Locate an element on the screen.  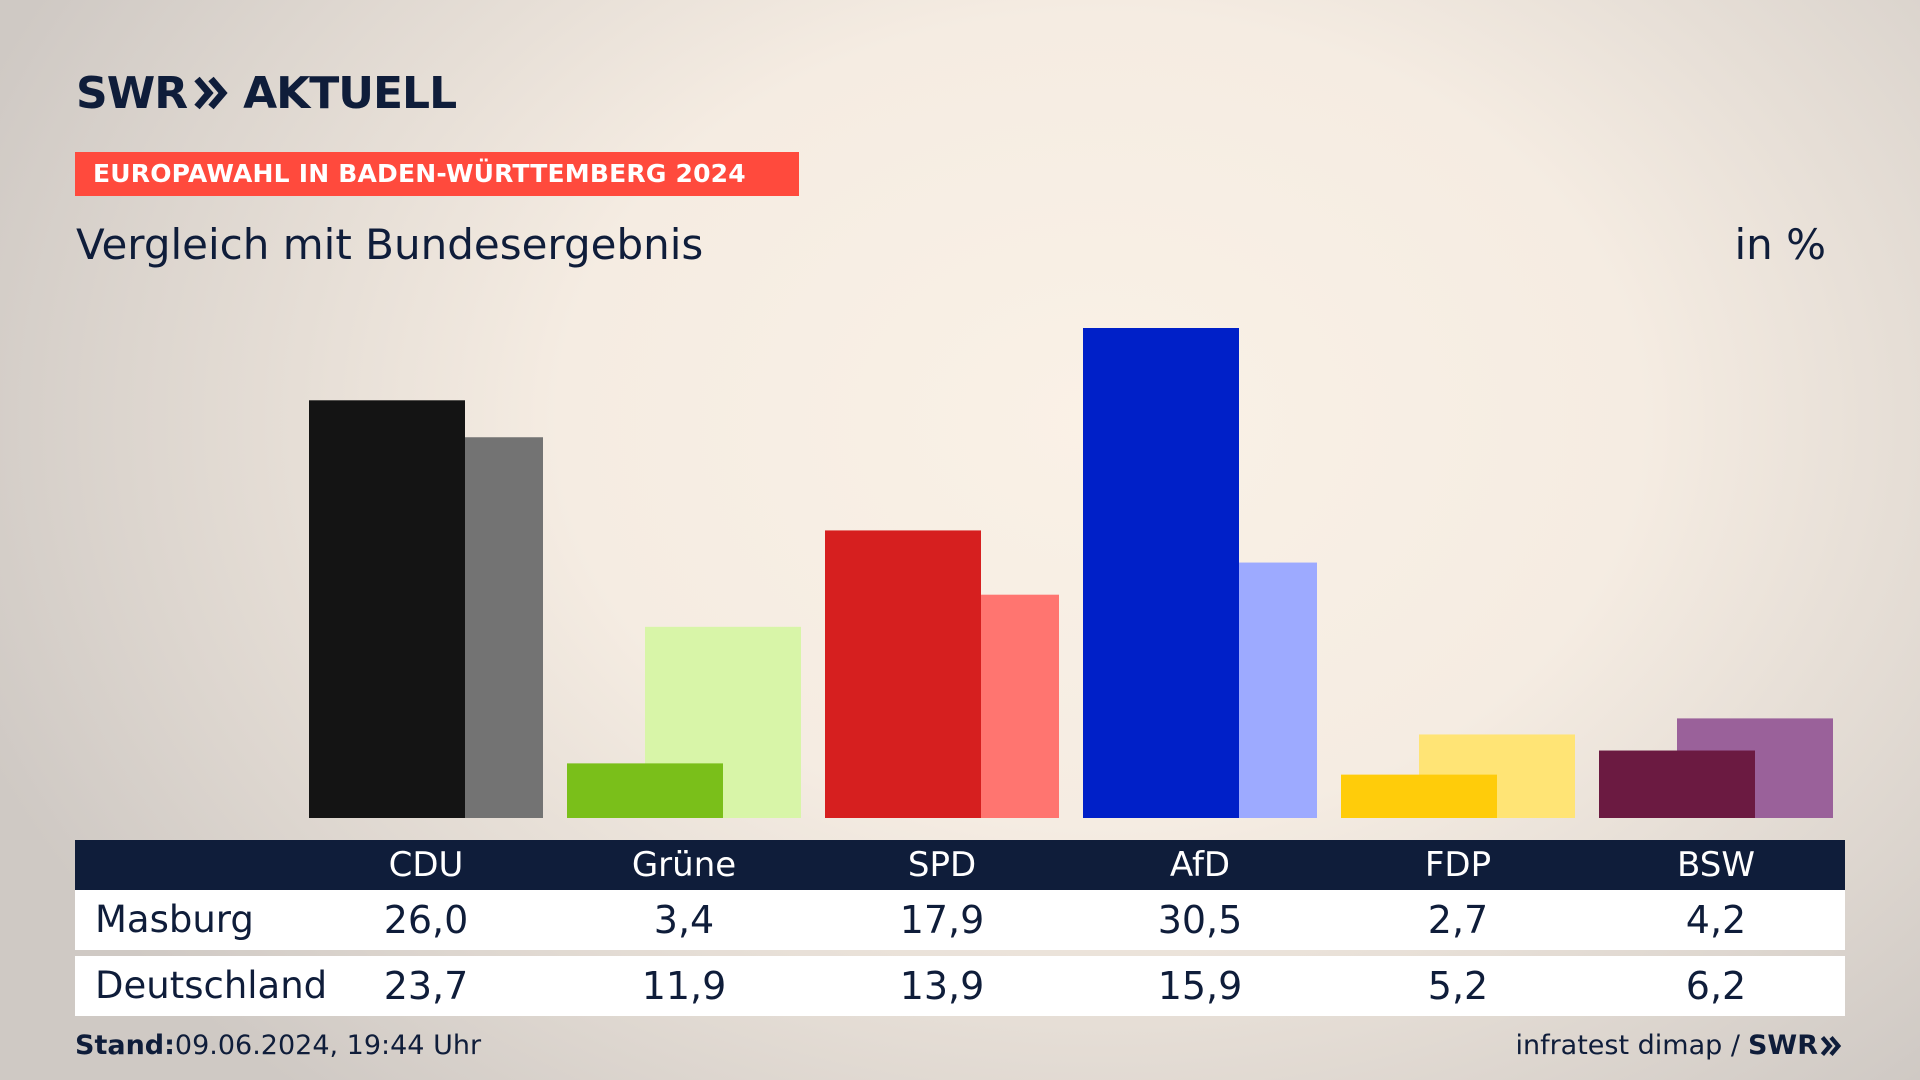
value-masburg-afd: 30,5 is located at coordinates (1200, 920).